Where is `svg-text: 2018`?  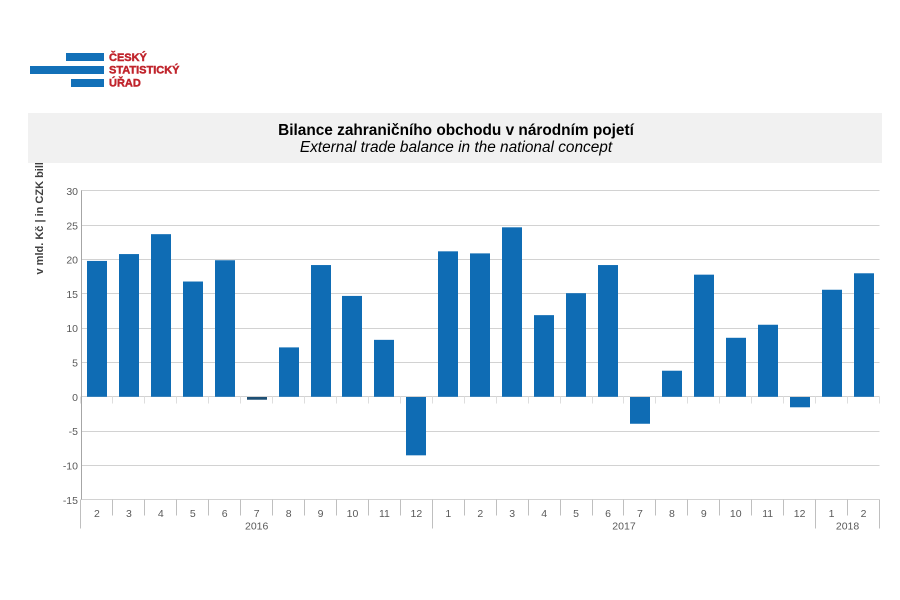 svg-text: 2018 is located at coordinates (848, 527).